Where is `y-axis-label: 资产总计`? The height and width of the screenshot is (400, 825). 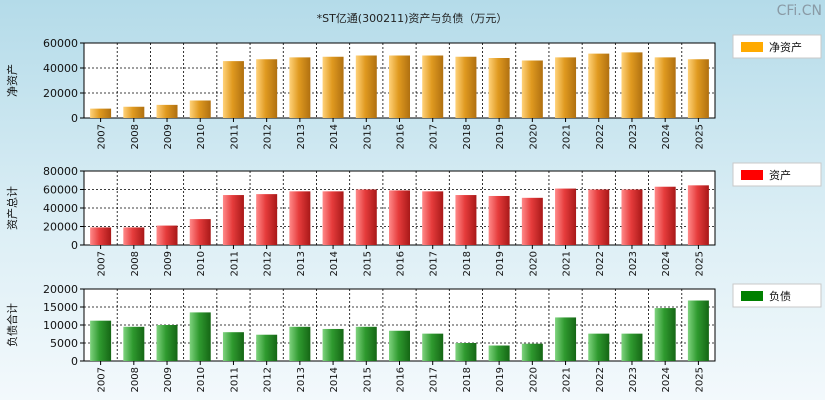
y-axis-label: 资产总计 is located at coordinates (12, 208).